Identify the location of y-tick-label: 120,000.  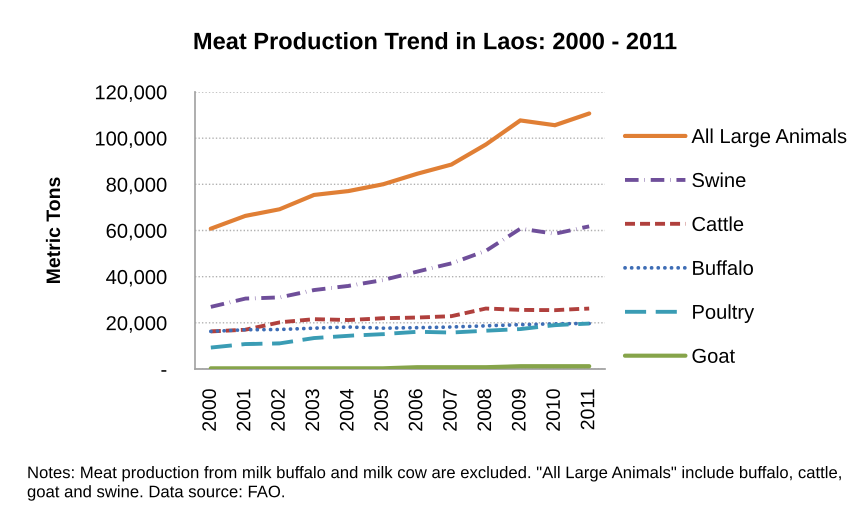
(131, 93).